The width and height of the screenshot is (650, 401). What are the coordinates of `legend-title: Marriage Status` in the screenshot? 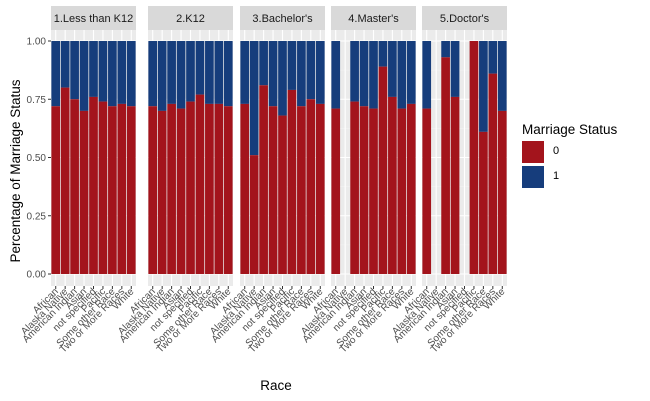 It's located at (570, 129).